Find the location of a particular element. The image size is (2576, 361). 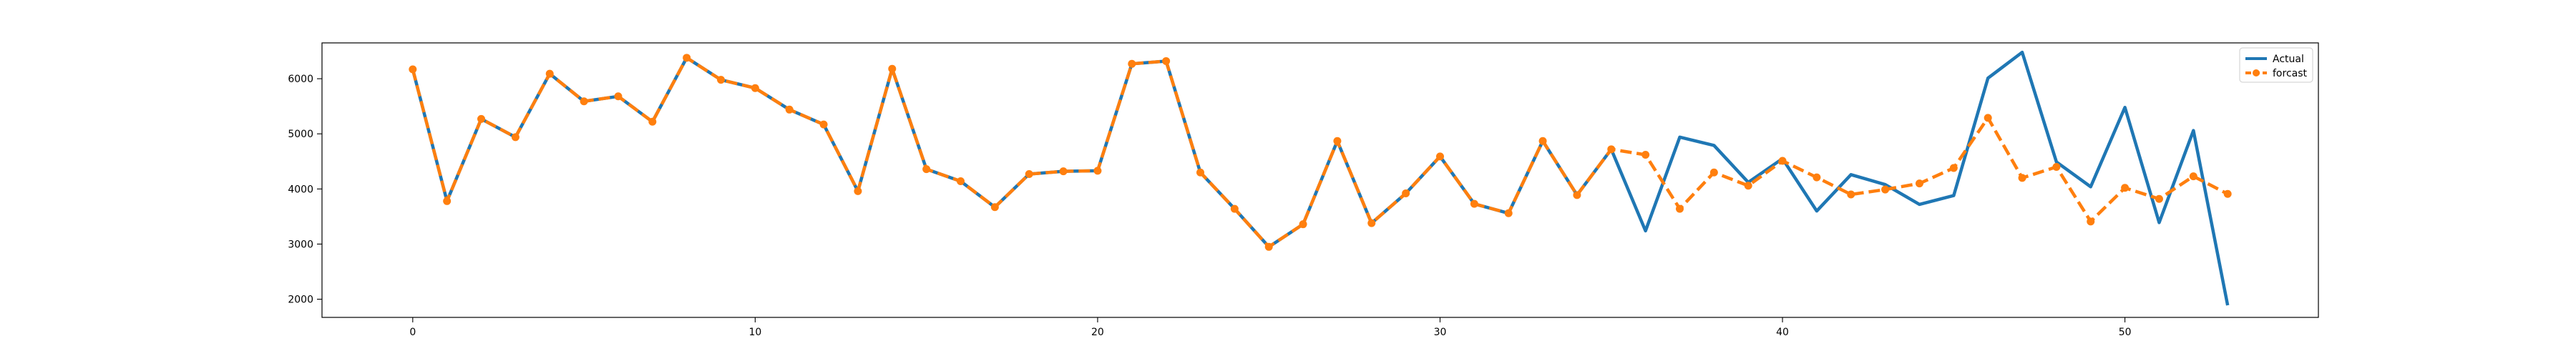

x-tick-label: 30 is located at coordinates (1440, 332).